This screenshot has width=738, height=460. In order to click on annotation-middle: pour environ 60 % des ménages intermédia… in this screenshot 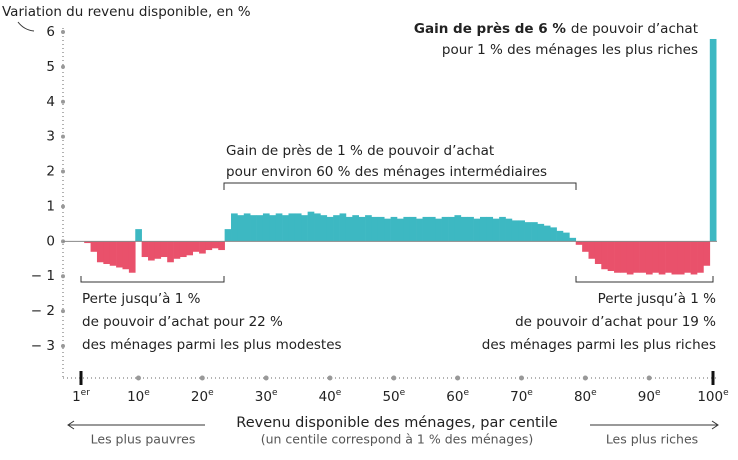, I will do `click(386, 172)`.